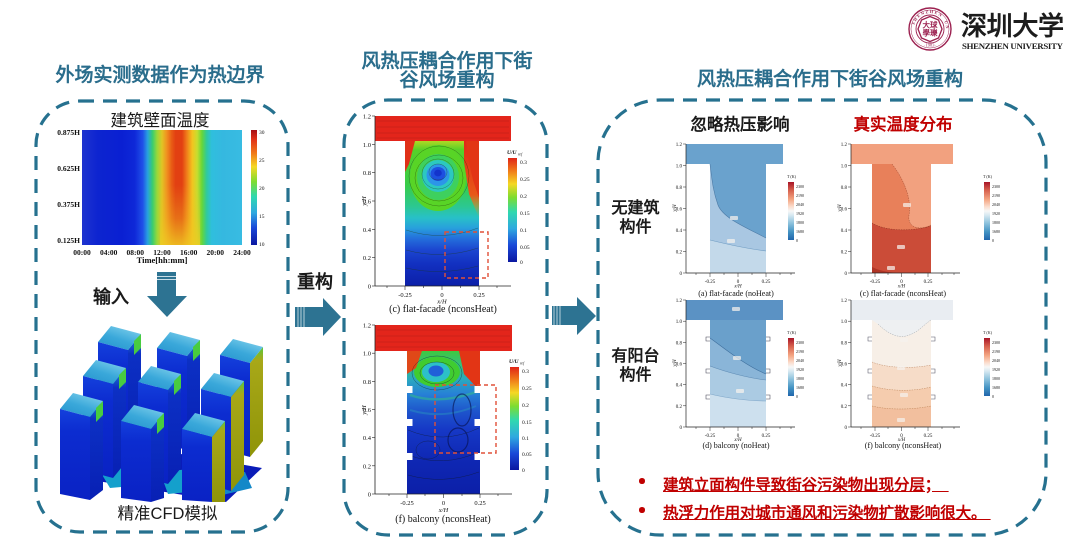 The width and height of the screenshot is (1080, 550). Describe the element at coordinates (262, 217) in the screenshot. I see `svg-text: 15` at that location.